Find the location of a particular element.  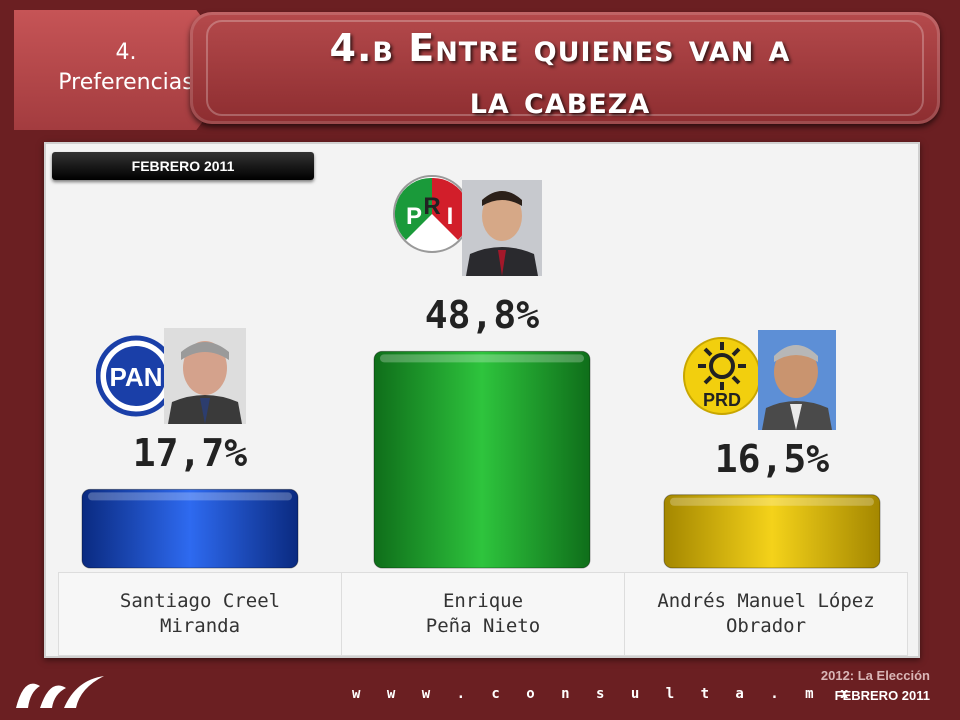

bar-prd-highlight is located at coordinates (772, 501).